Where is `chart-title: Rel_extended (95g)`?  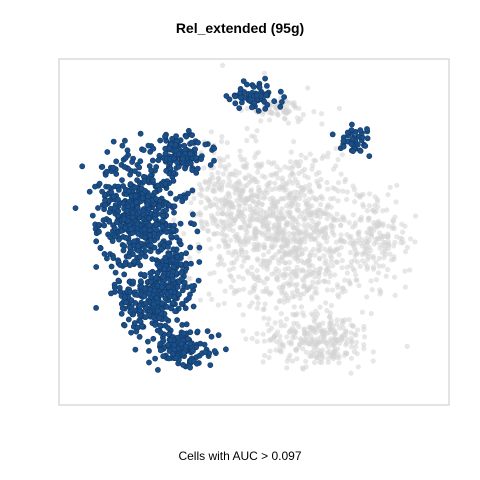 chart-title: Rel_extended (95g) is located at coordinates (240, 28).